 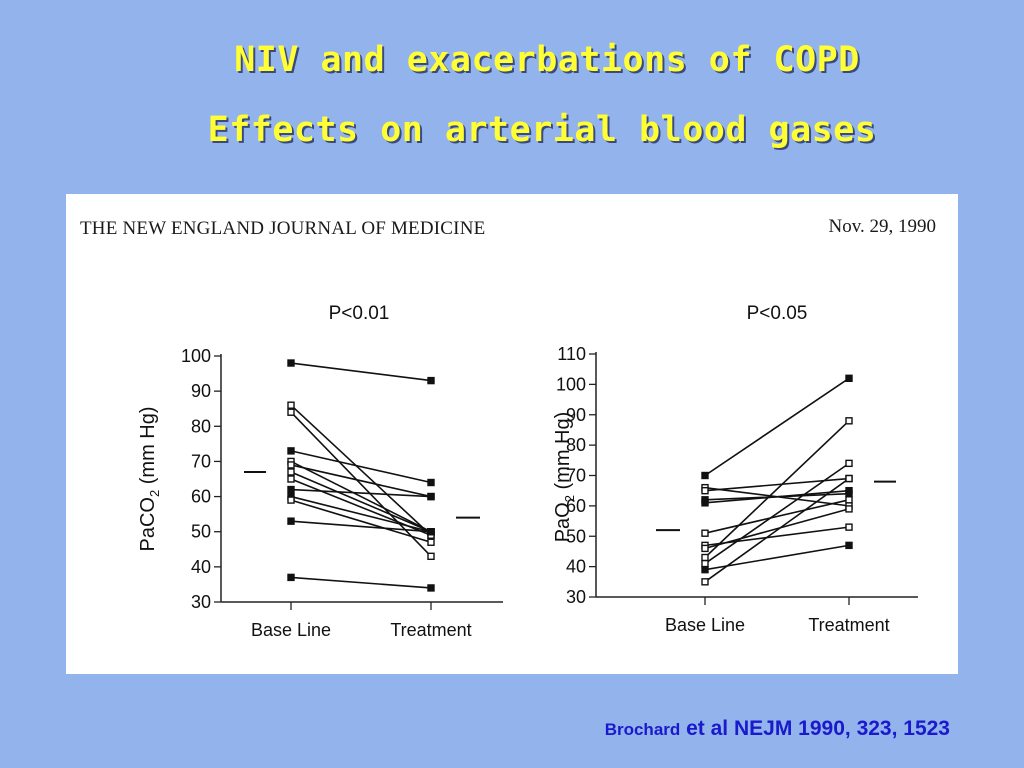 What do you see at coordinates (849, 509) in the screenshot?
I see `data-point-8-treatment` at bounding box center [849, 509].